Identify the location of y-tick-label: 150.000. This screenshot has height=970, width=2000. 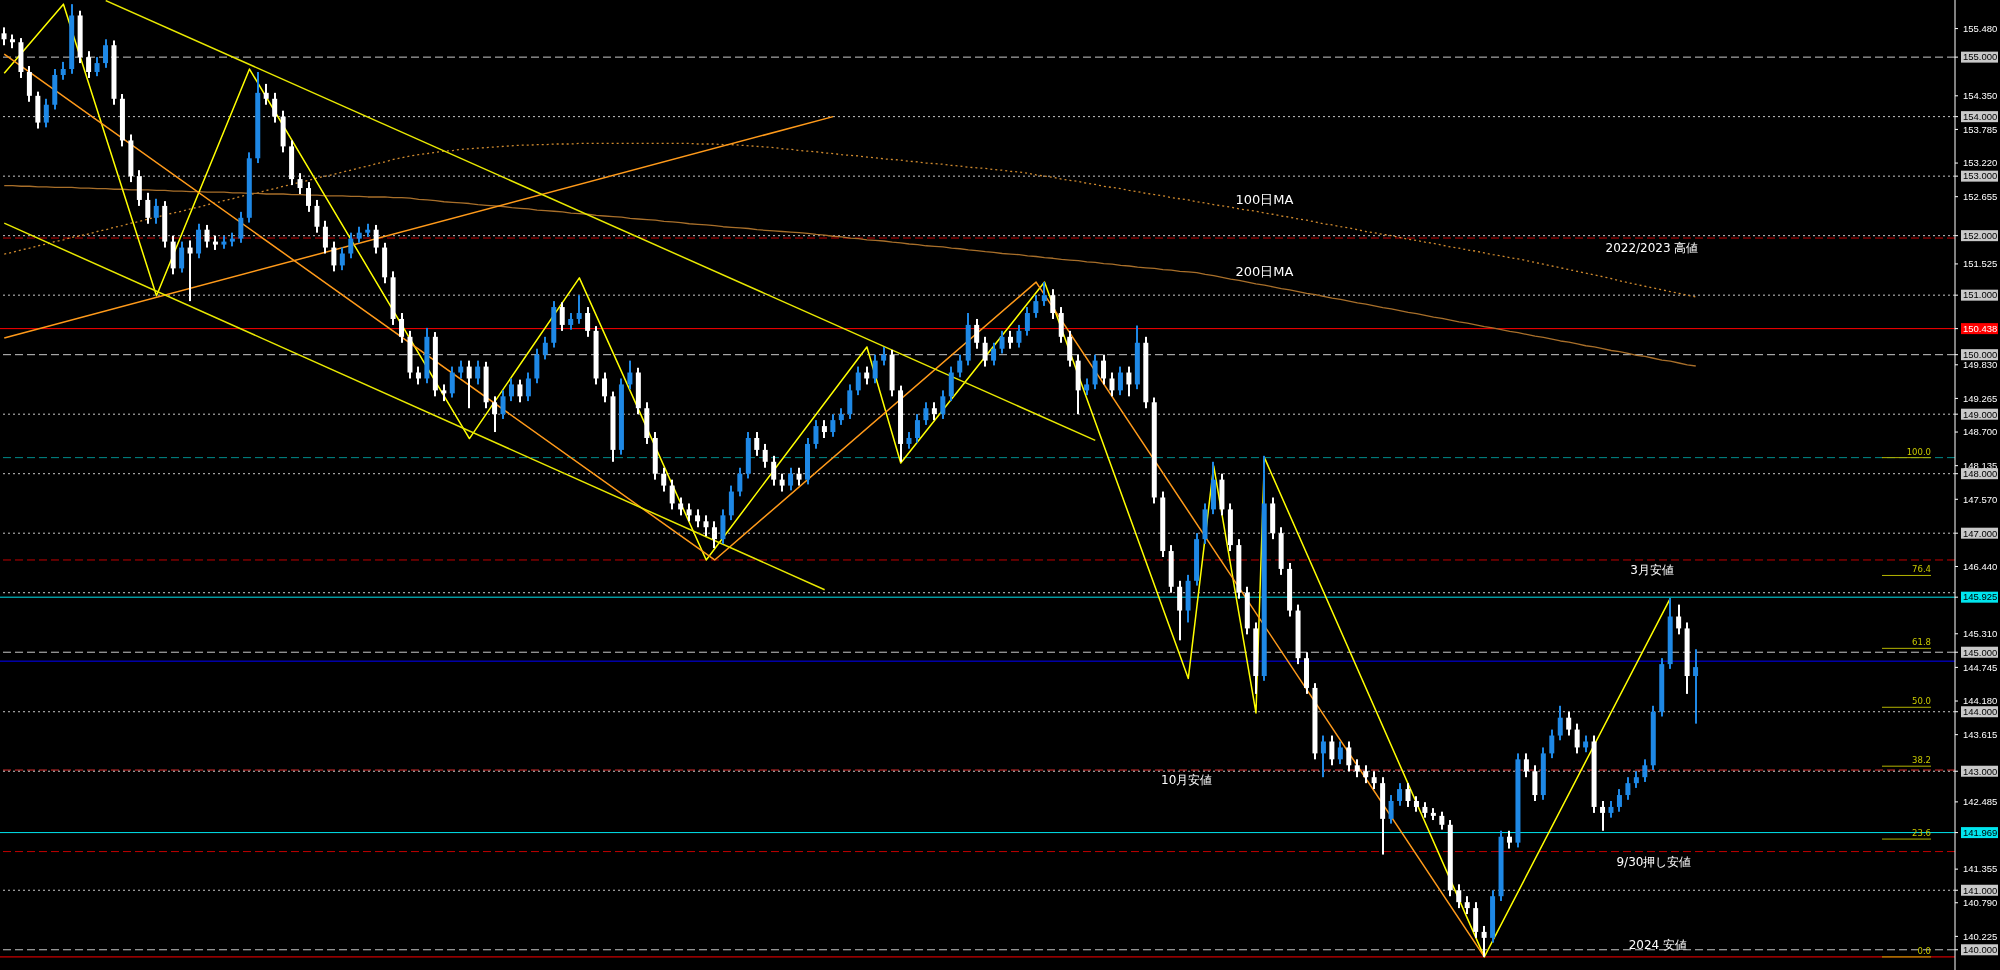
(1980, 354).